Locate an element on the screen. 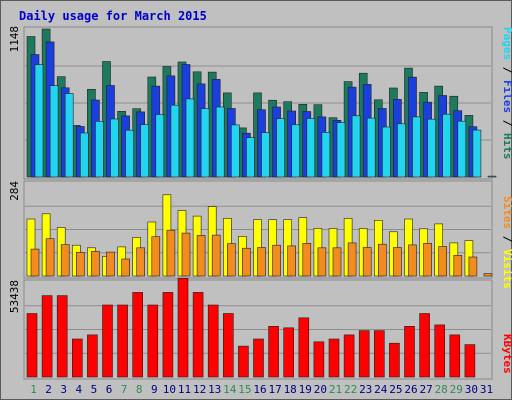  x-tick-label-26: 26 is located at coordinates (410, 389).